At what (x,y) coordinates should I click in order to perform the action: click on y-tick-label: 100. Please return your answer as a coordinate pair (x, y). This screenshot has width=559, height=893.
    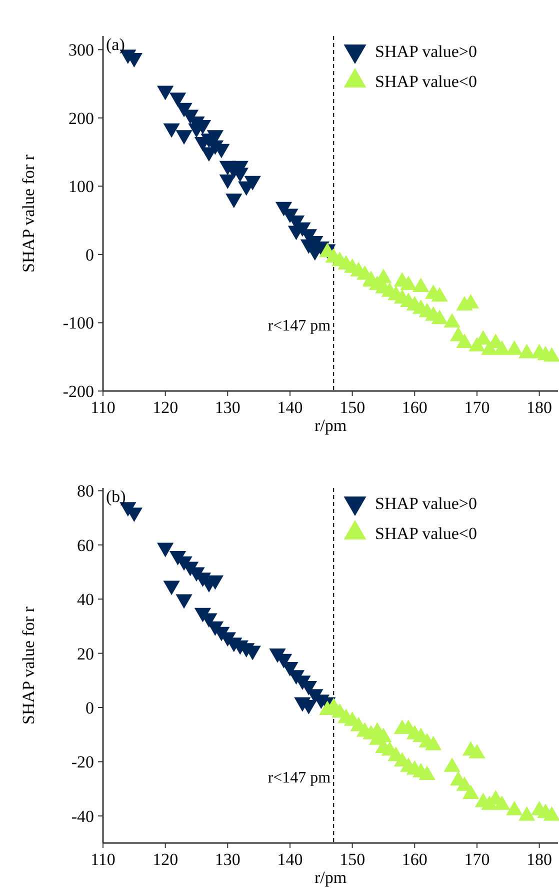
    Looking at the image, I should click on (81, 186).